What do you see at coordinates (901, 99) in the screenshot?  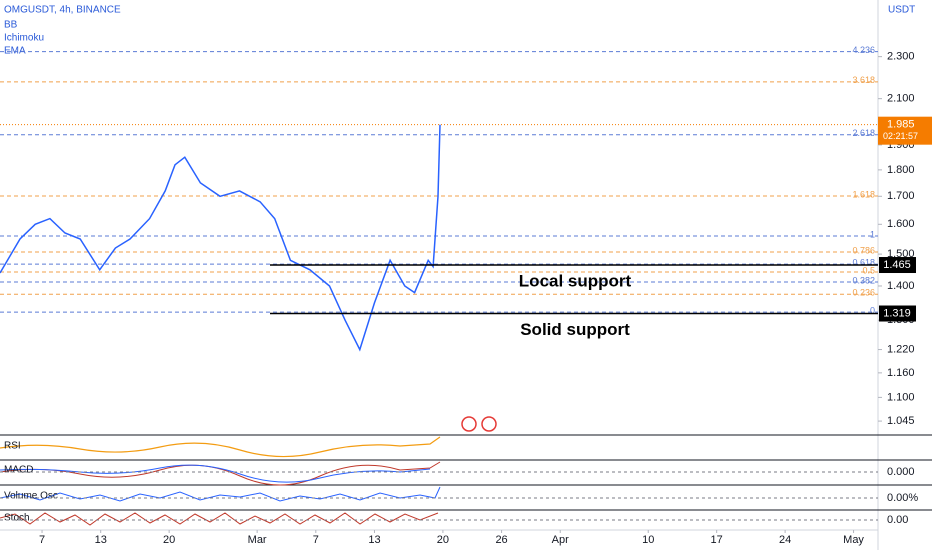 I see `y-tick-label: 2.100` at bounding box center [901, 99].